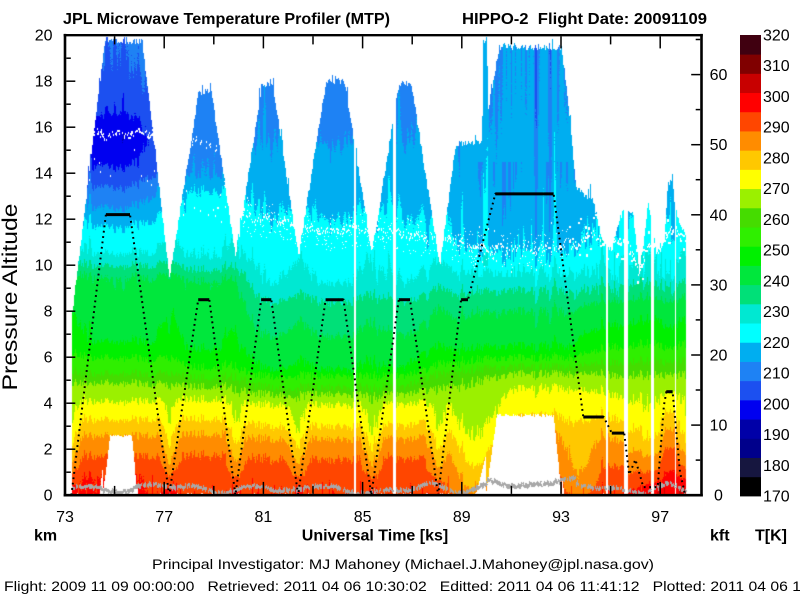 This screenshot has height=600, width=800. Describe the element at coordinates (719, 145) in the screenshot. I see `svg-text: 50` at that location.